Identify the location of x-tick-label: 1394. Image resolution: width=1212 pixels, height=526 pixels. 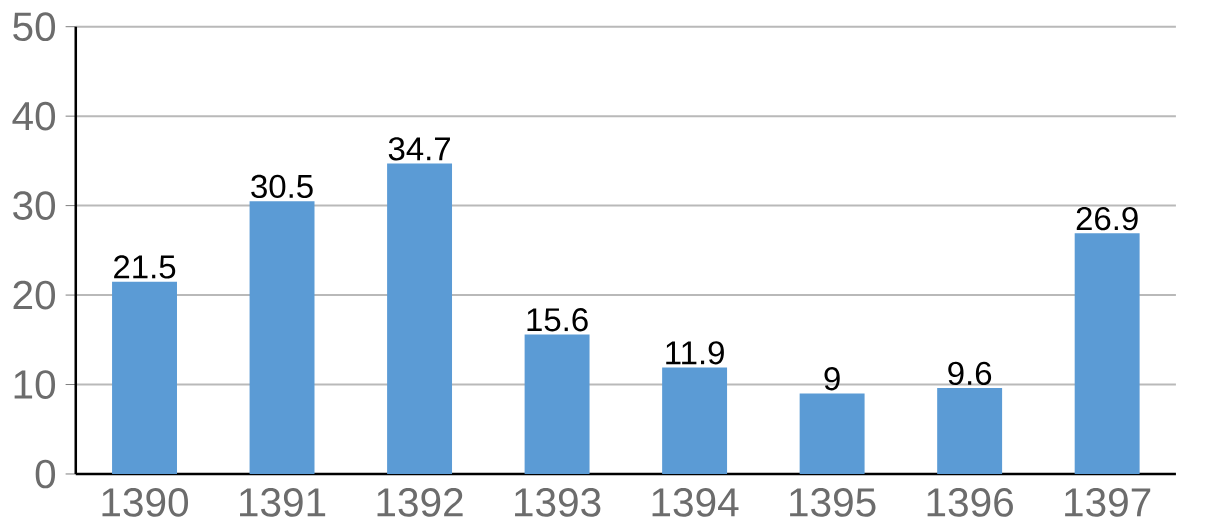
(695, 502).